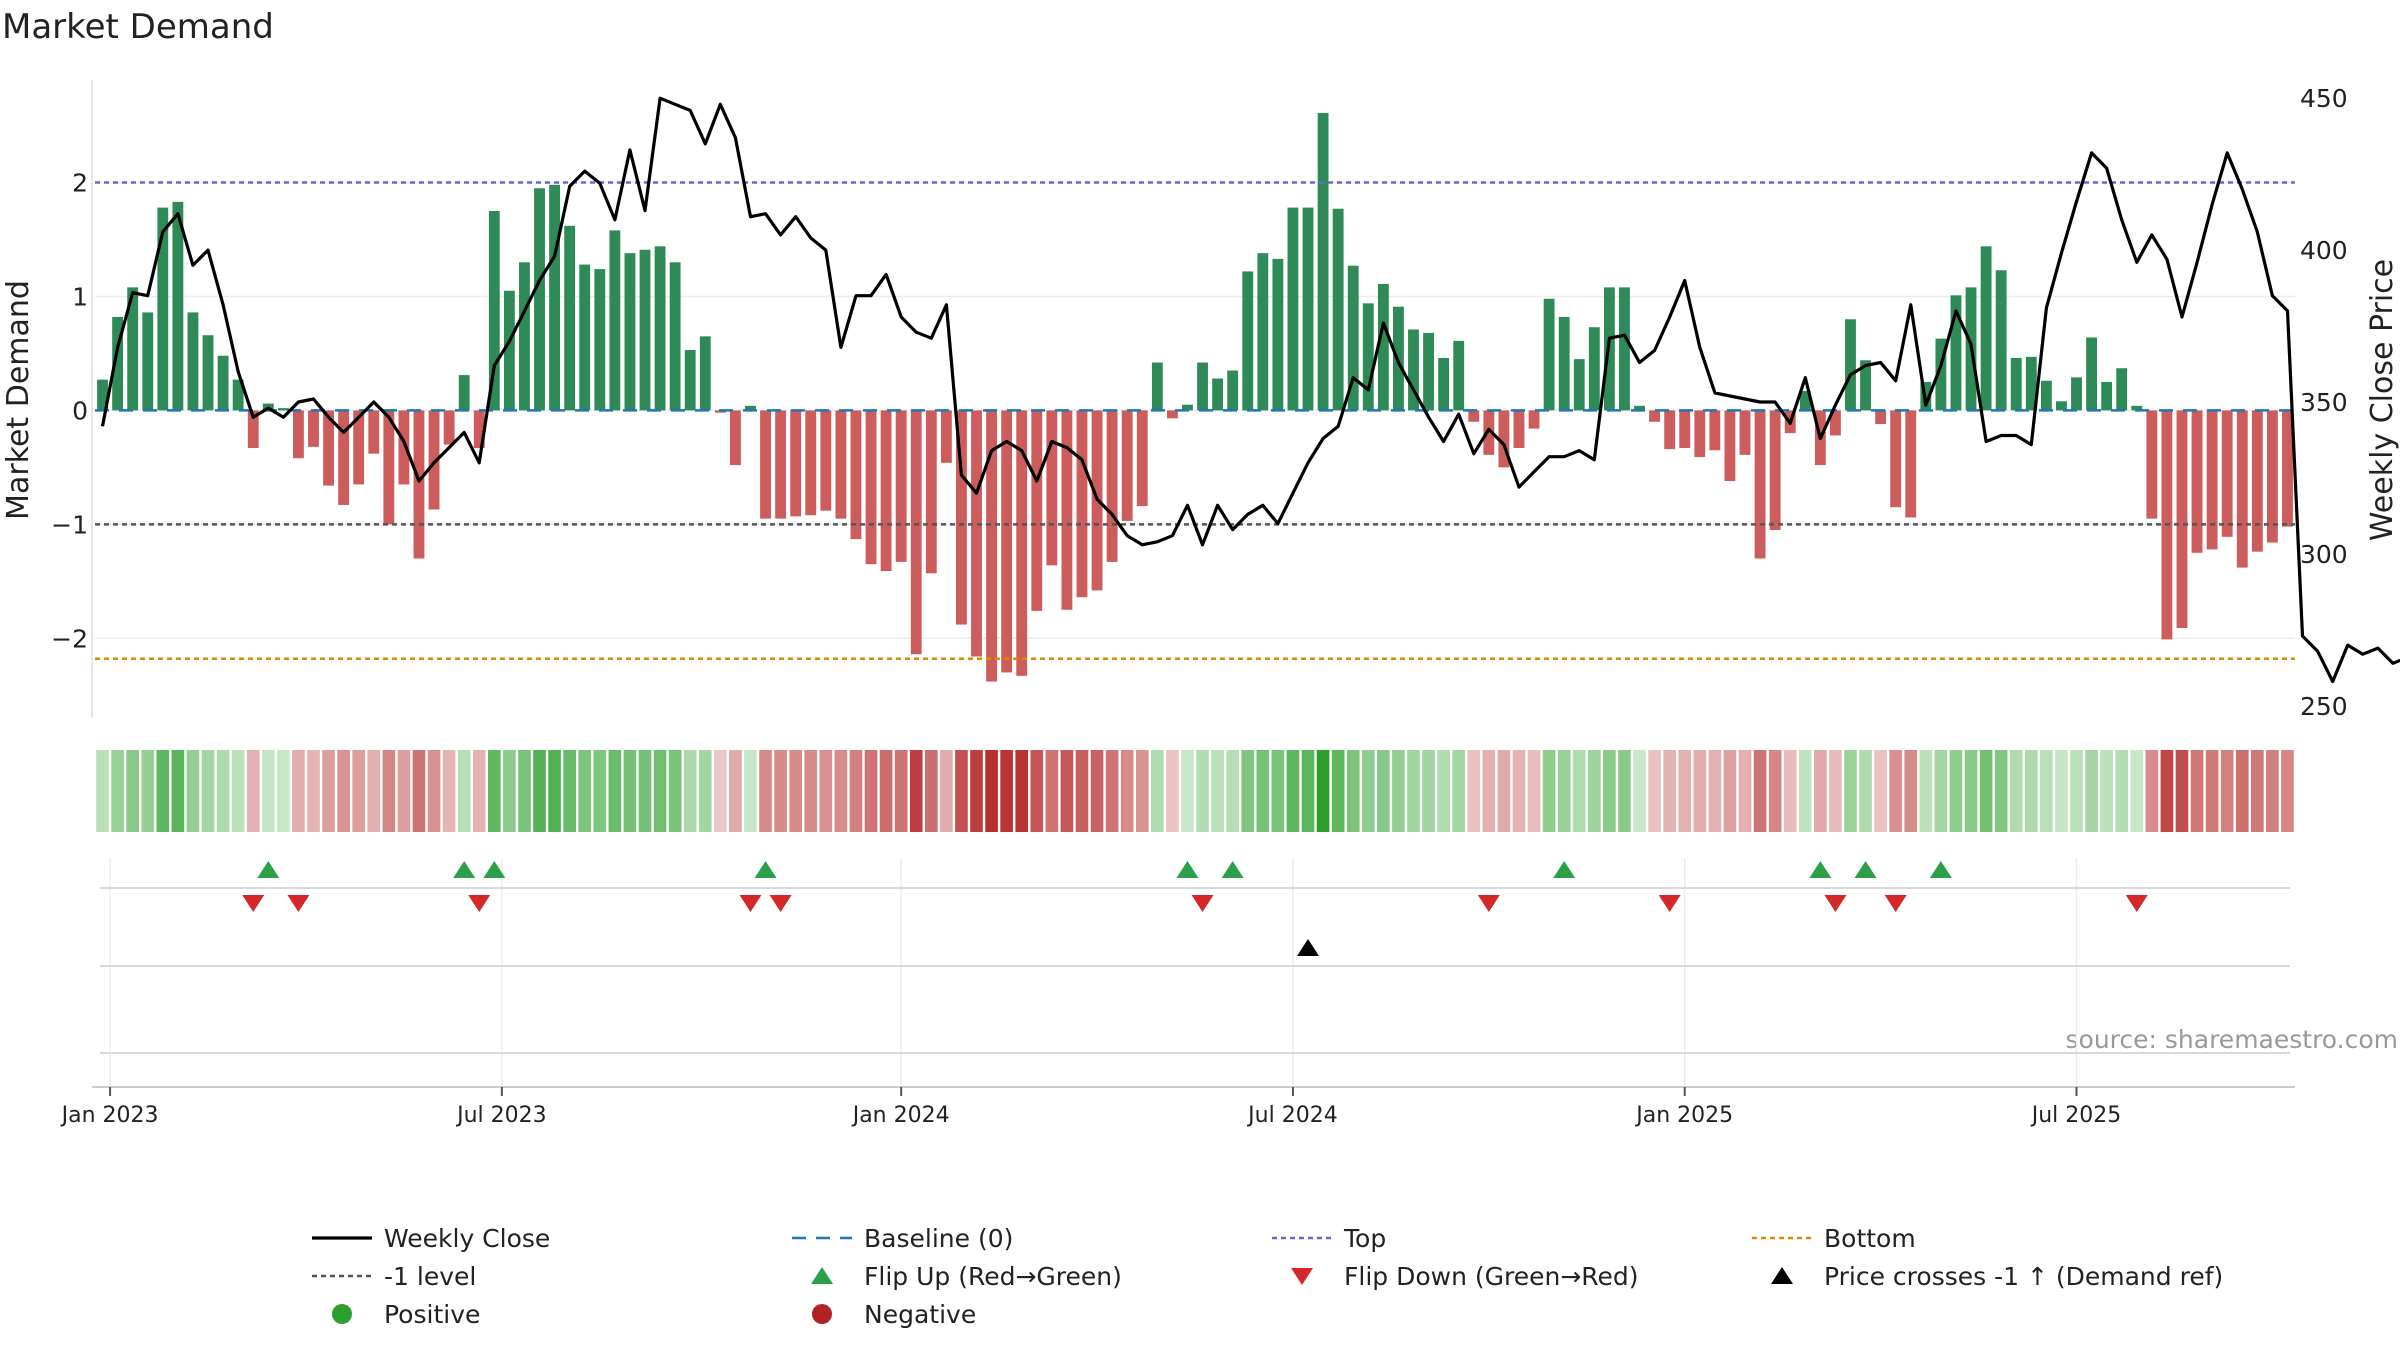 The height and width of the screenshot is (1350, 2400). I want to click on cross-markers-panel, so click(1195, 953).